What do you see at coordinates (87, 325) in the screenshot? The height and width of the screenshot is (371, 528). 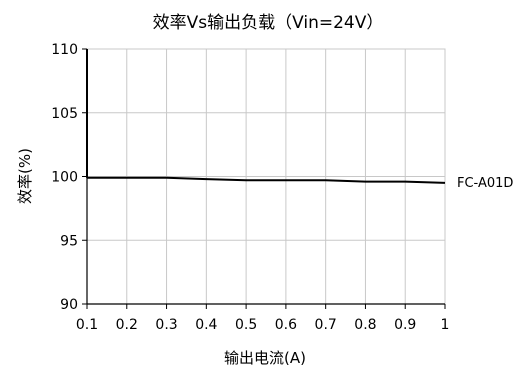 I see `x-tick-label: 0.1` at bounding box center [87, 325].